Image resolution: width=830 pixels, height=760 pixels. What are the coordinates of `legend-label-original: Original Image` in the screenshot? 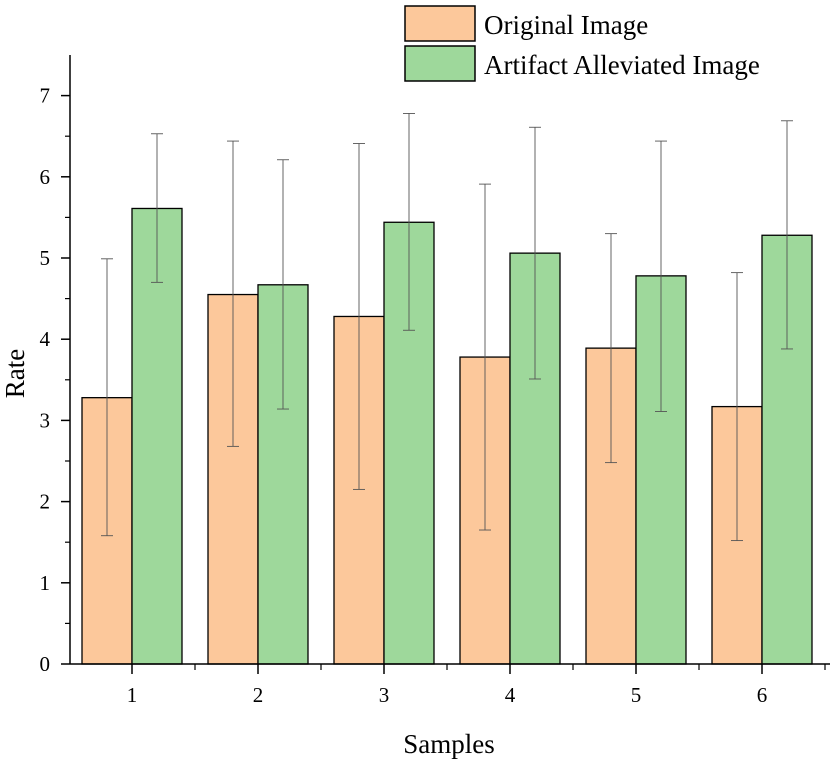 It's located at (566, 25).